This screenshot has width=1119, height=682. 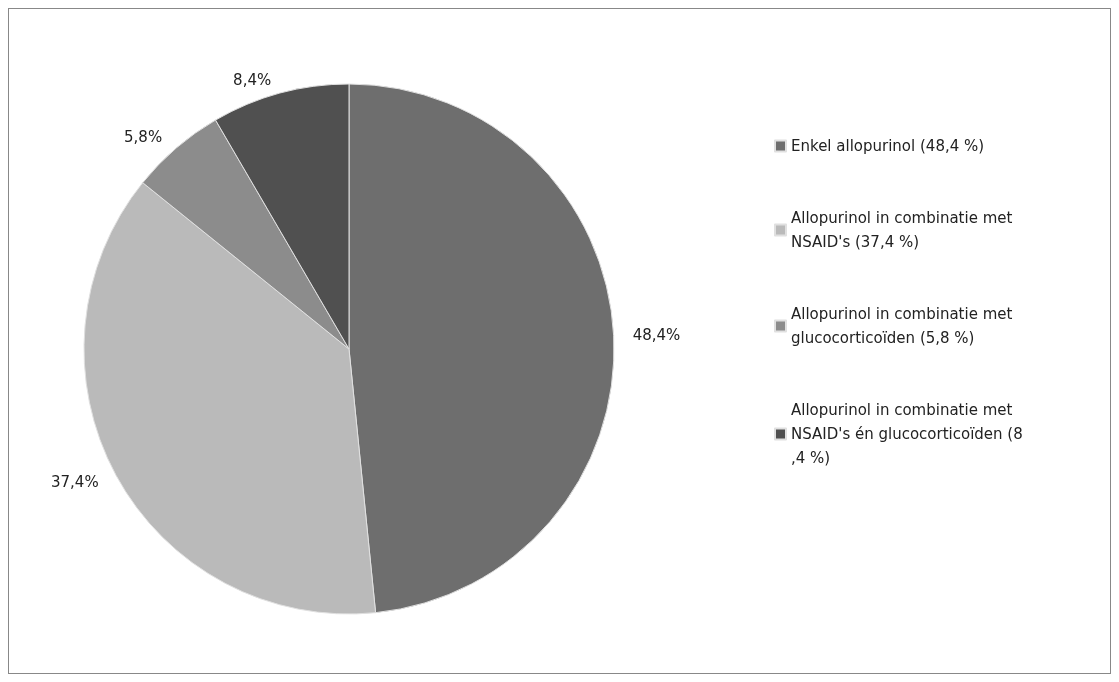 I want to click on data-label: 8,4%, so click(x=252, y=79).